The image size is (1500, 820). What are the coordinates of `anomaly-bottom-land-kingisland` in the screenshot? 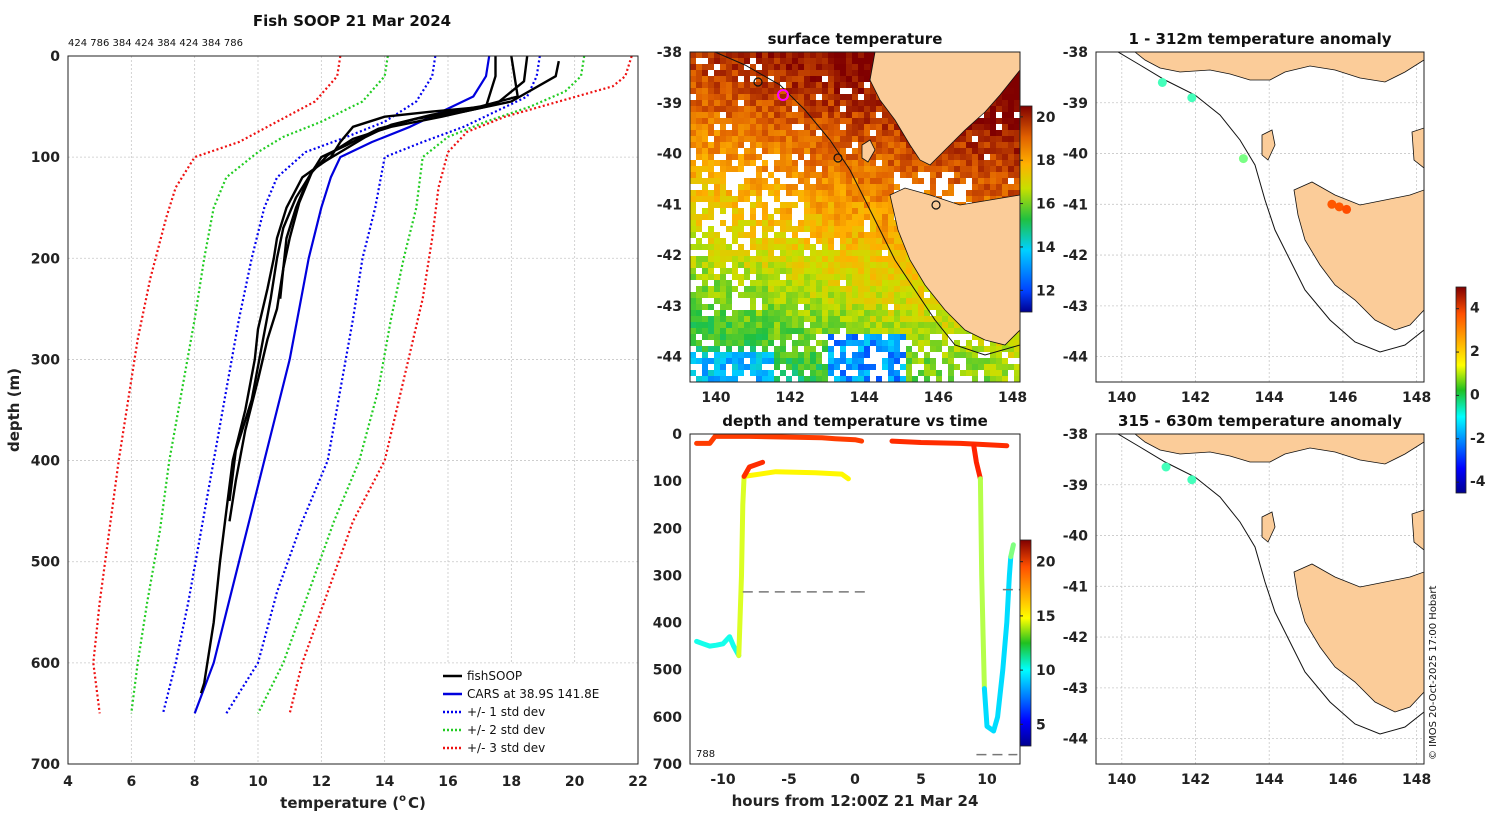 It's located at (1268, 527).